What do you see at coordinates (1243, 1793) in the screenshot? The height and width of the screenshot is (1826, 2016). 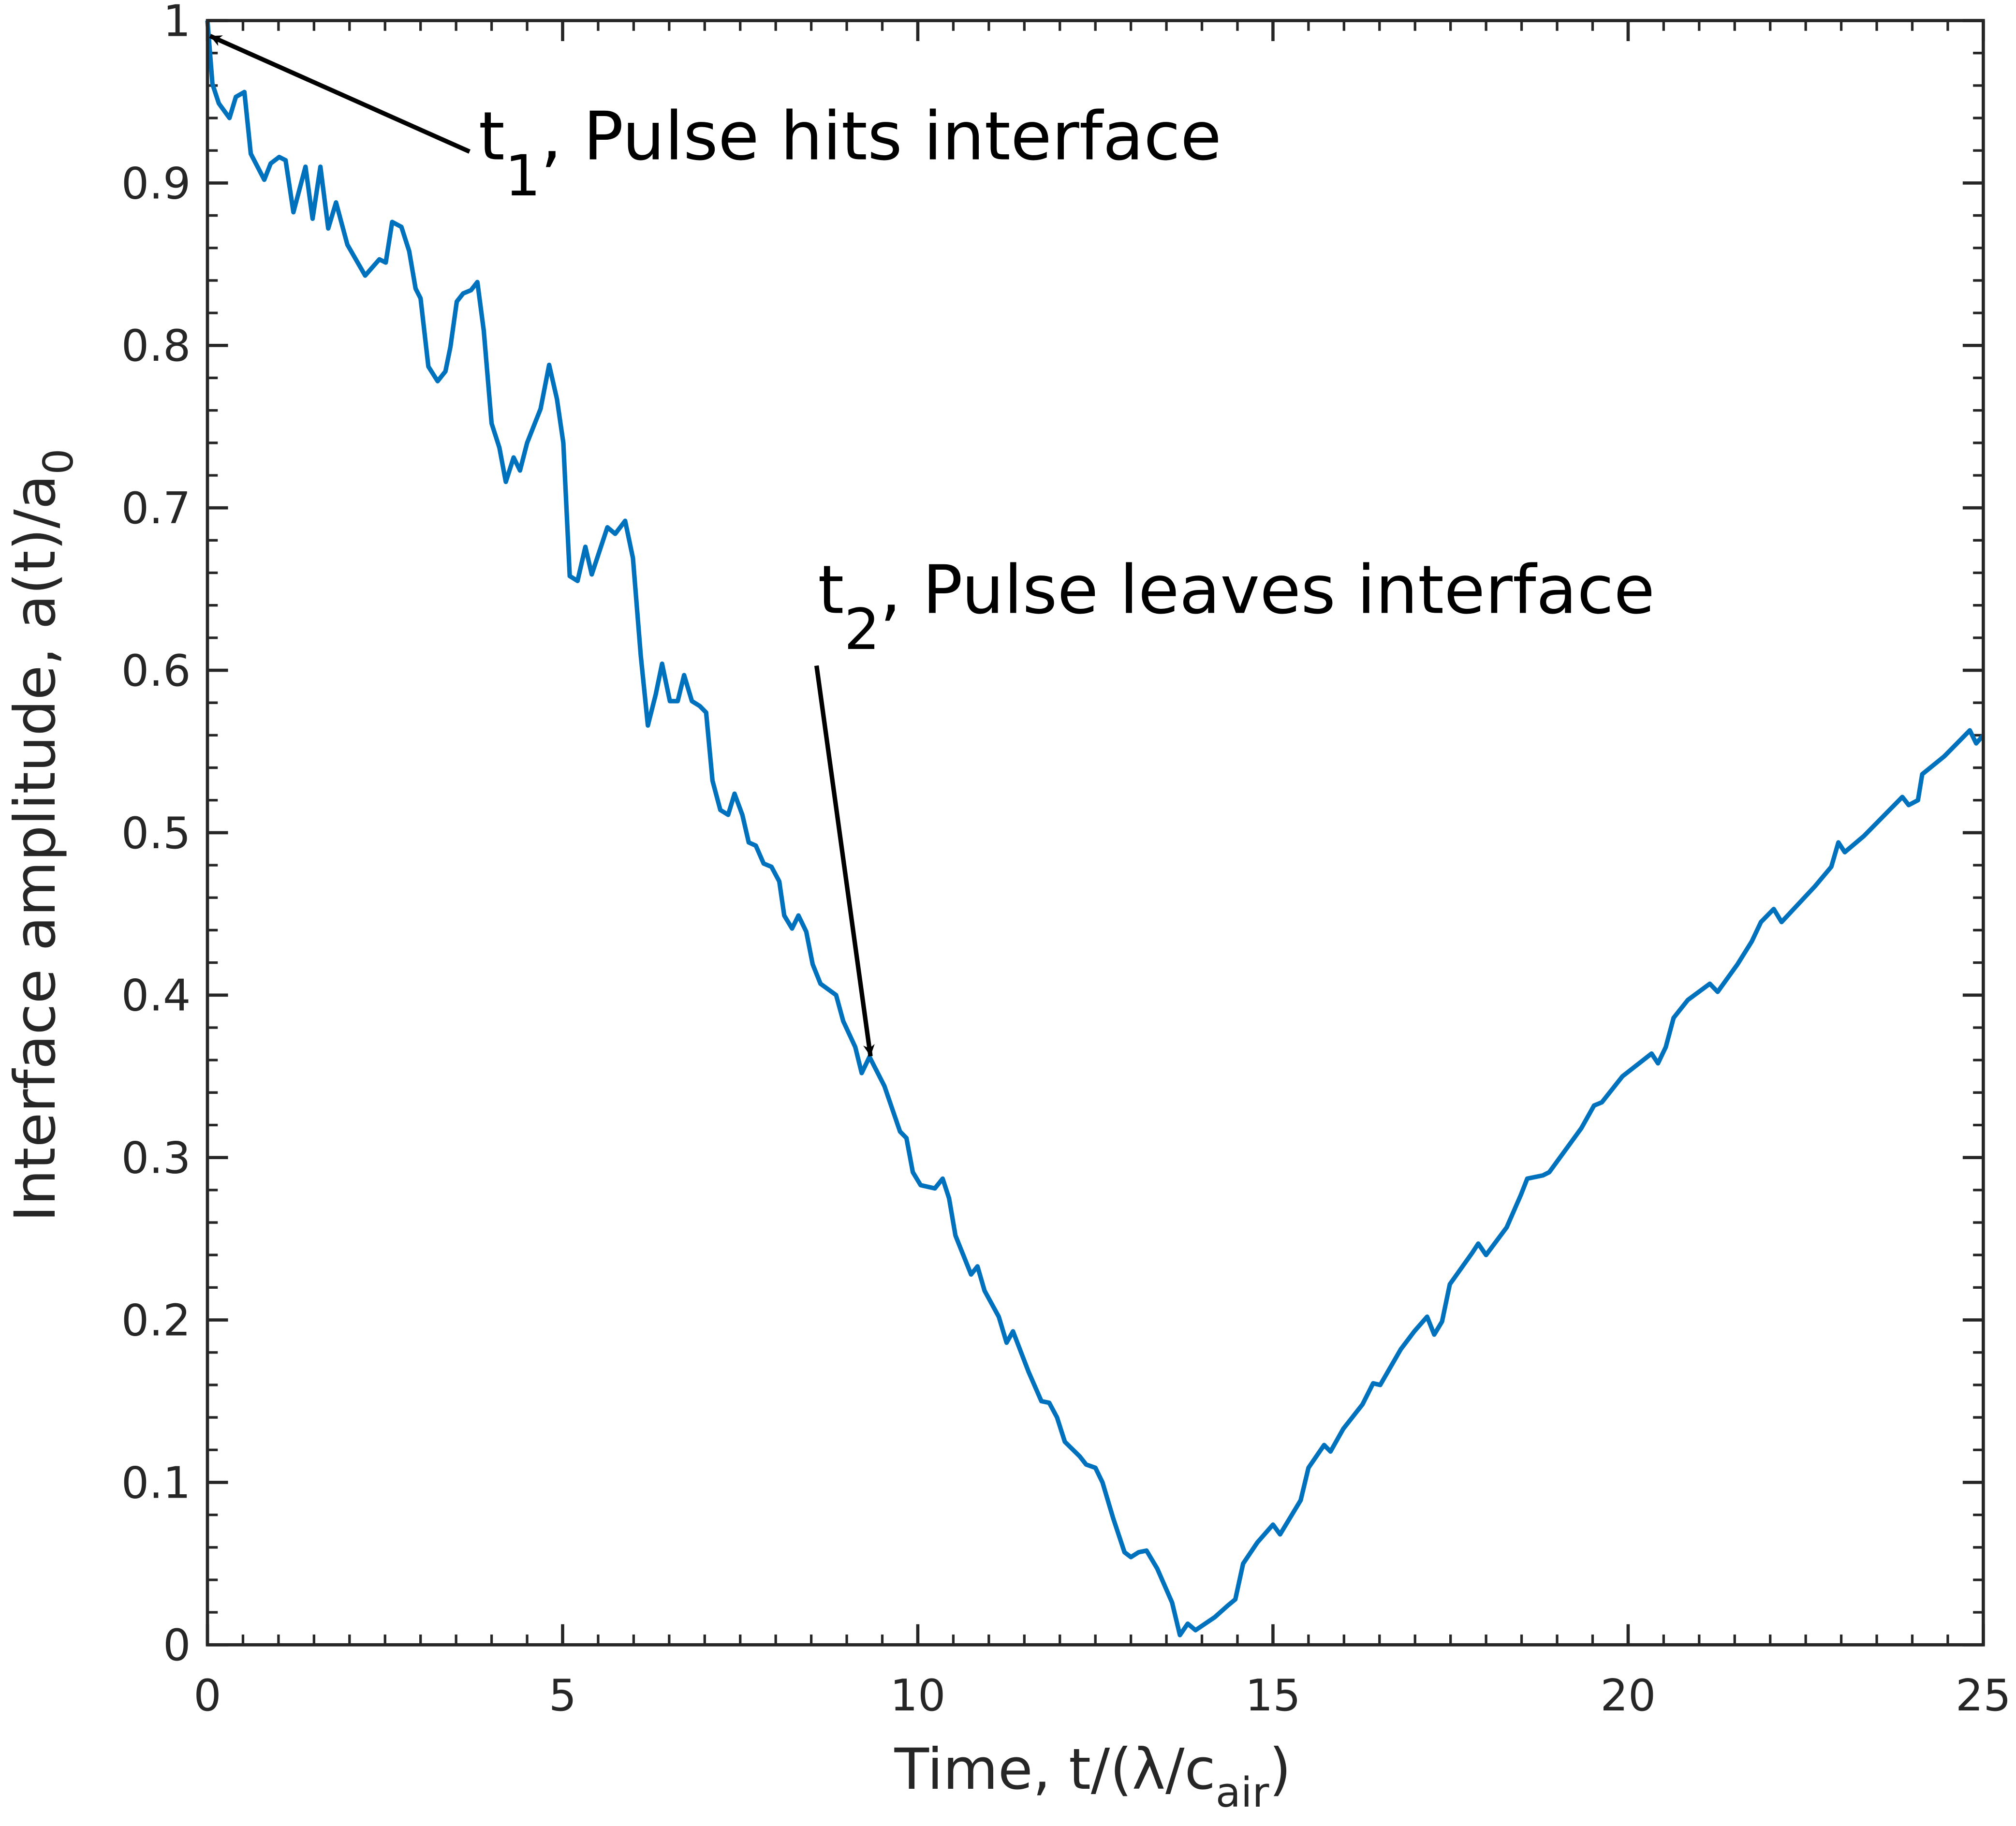 I see `x-axis-label-sub: air` at bounding box center [1243, 1793].